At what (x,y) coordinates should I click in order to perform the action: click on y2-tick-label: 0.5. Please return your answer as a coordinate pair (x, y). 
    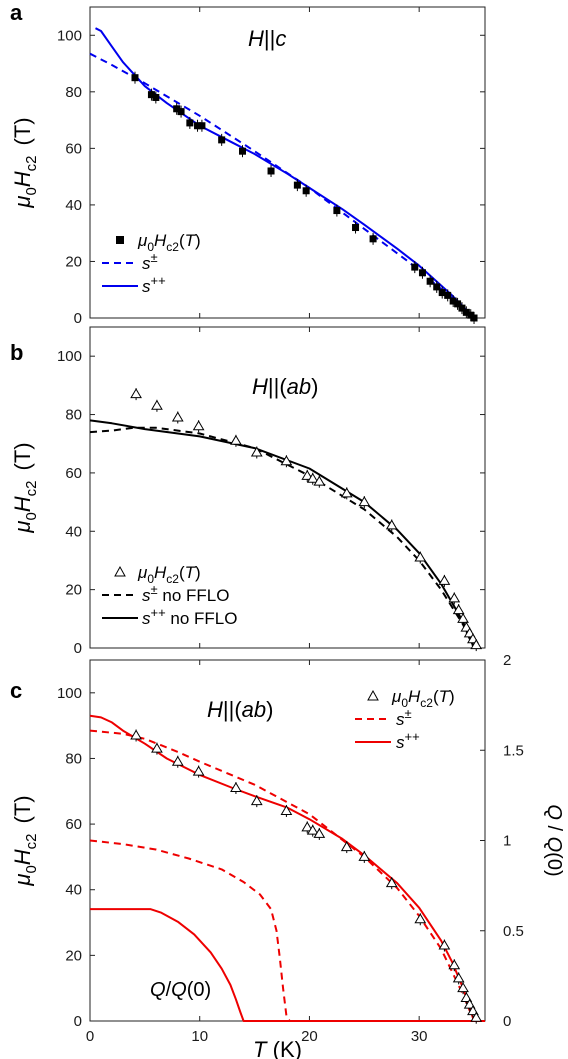
    Looking at the image, I should click on (513, 931).